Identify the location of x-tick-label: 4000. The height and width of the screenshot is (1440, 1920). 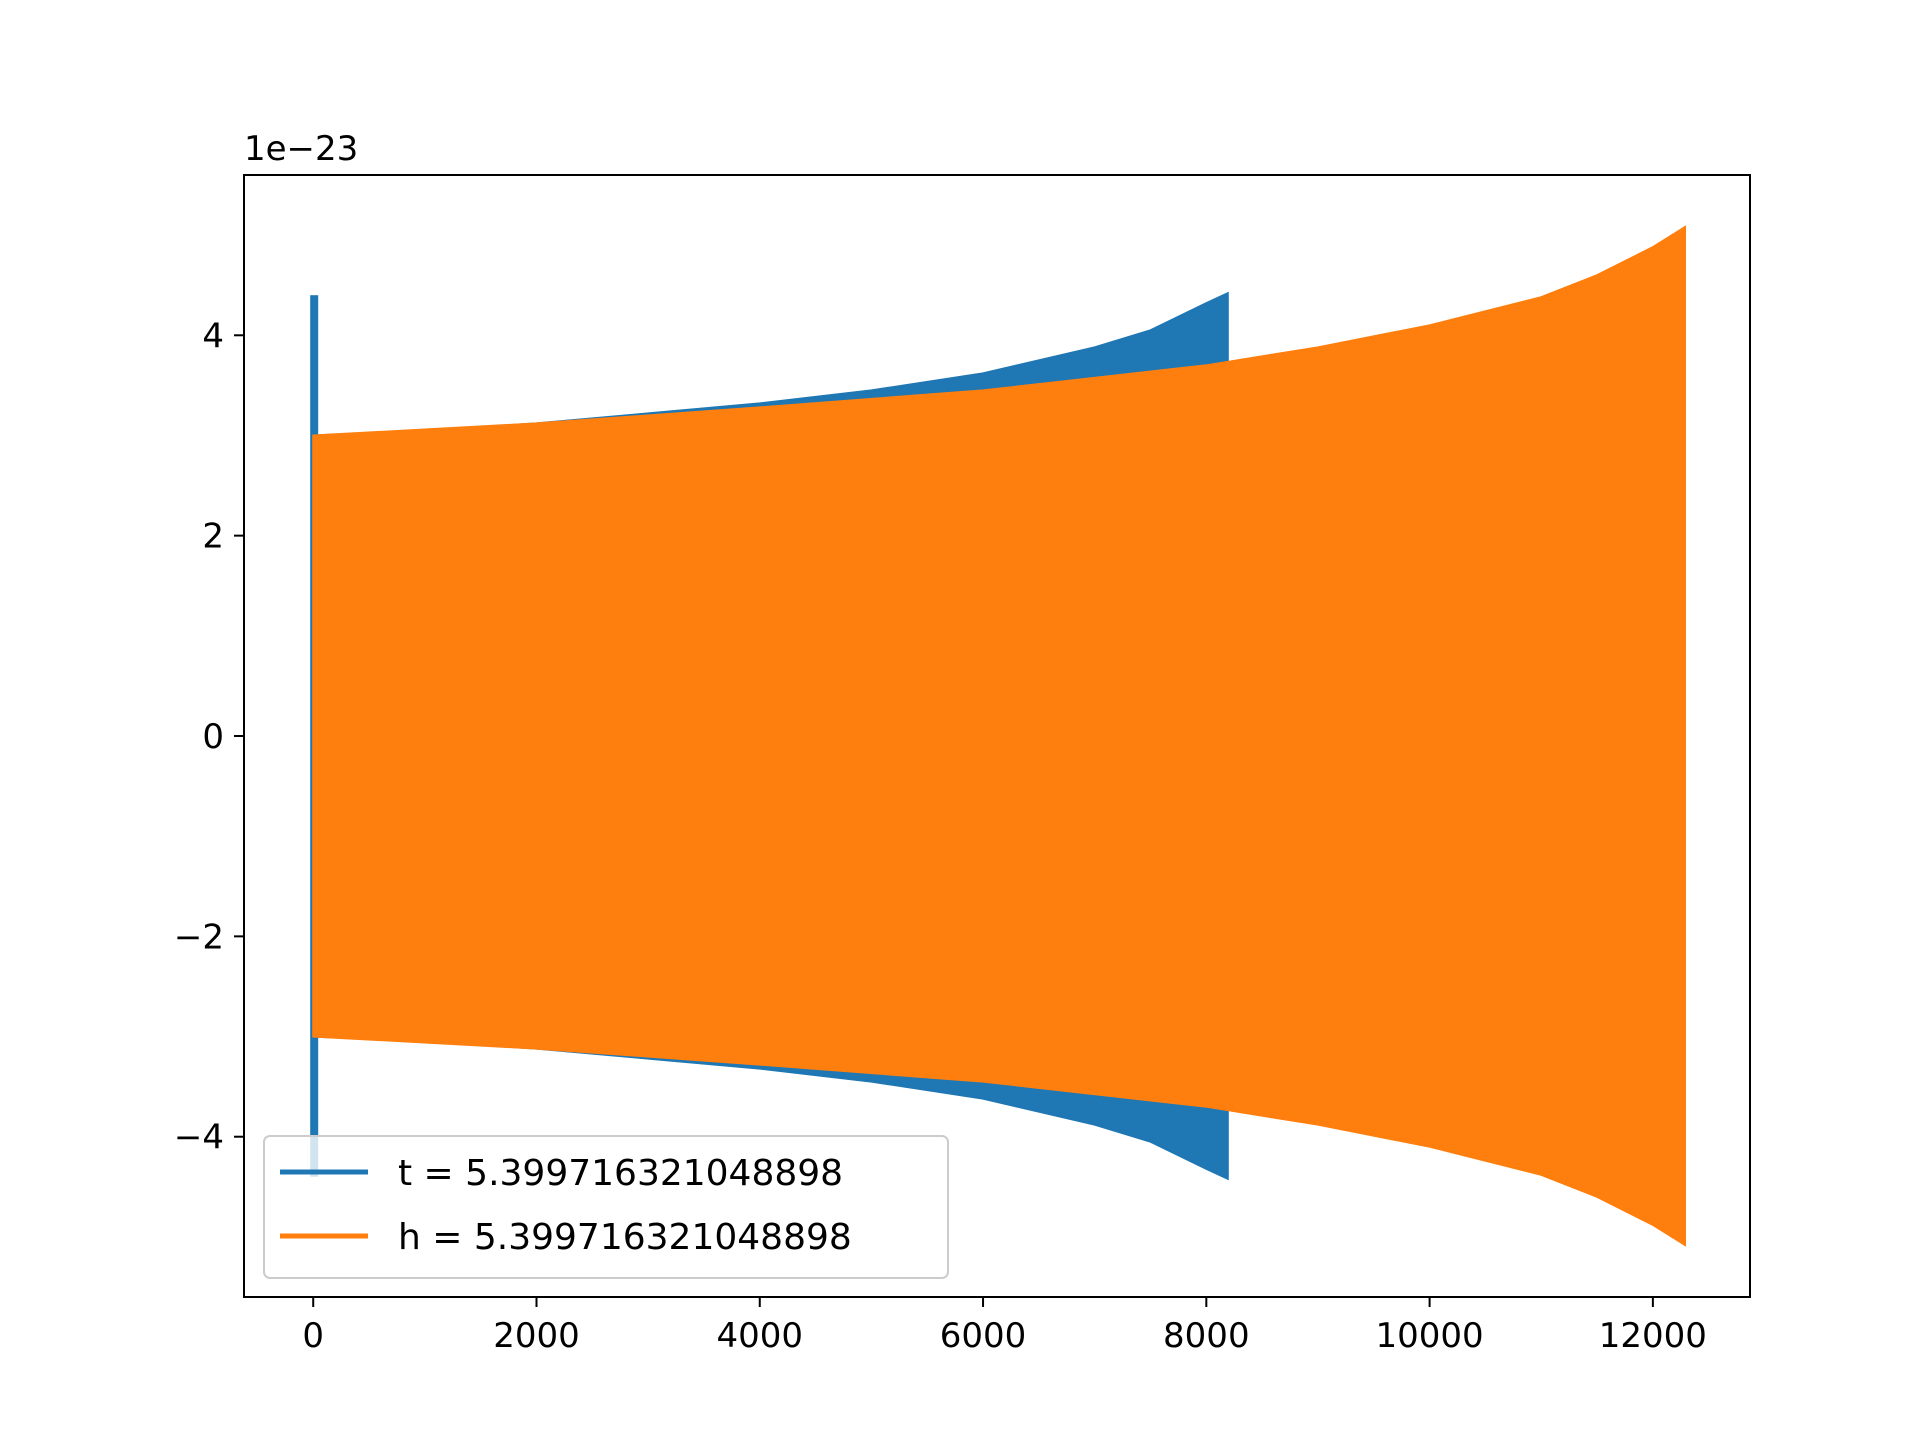
(760, 1336).